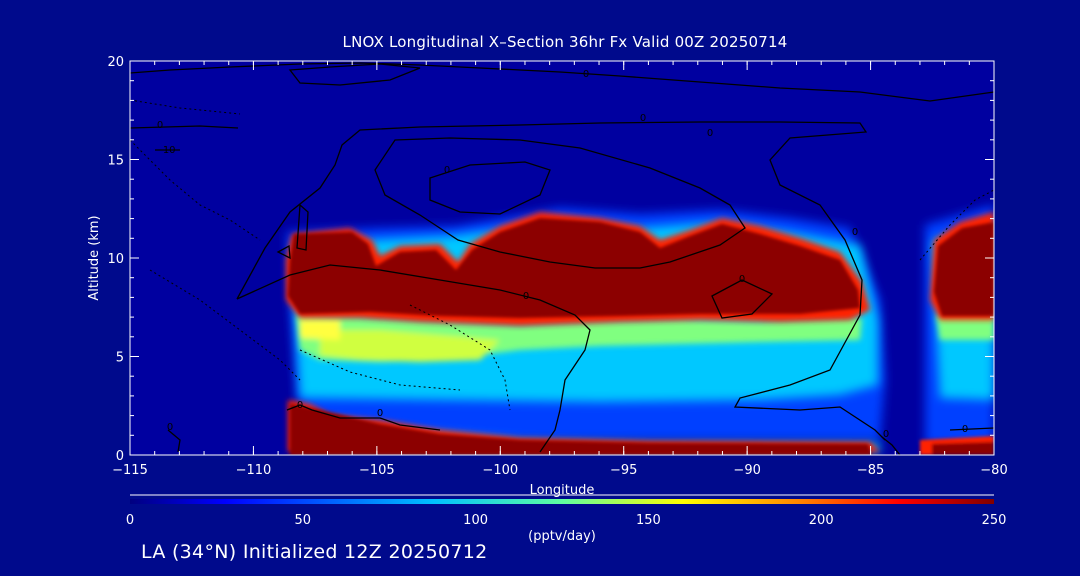 This screenshot has height=576, width=1080. I want to click on x-axis-label: Longitude, so click(562, 490).